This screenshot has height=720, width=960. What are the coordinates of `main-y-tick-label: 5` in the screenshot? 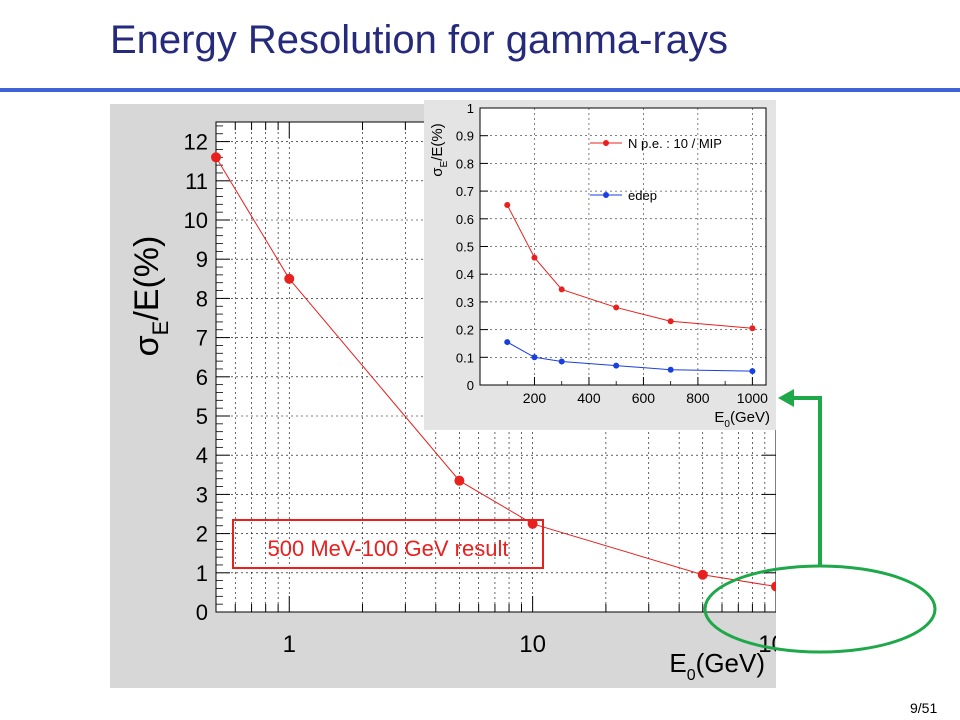 It's located at (202, 416).